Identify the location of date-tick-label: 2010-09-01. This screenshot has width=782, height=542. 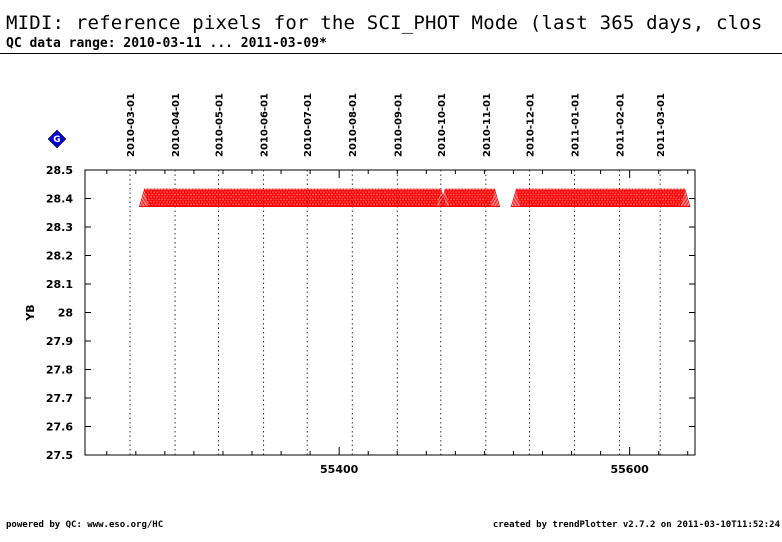
(398, 125).